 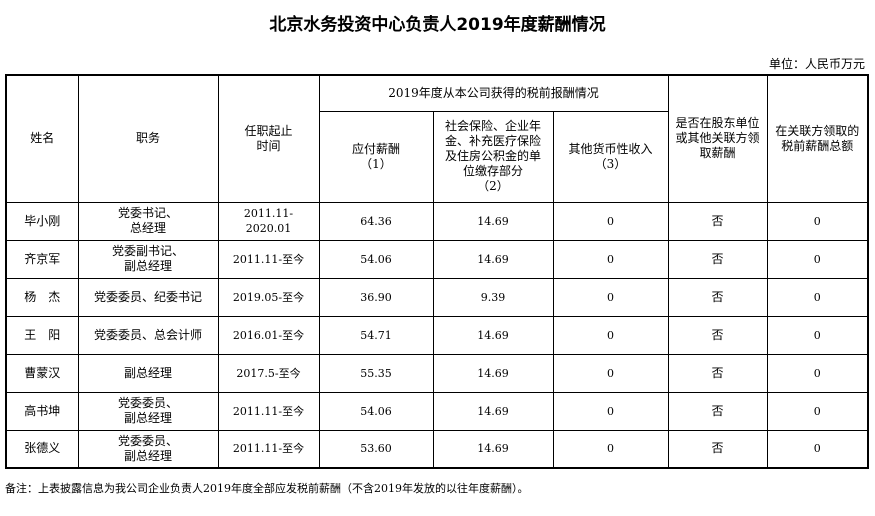 What do you see at coordinates (493, 93) in the screenshot?
I see `header-group: 2019年度从本公司获得的税前报酬情况` at bounding box center [493, 93].